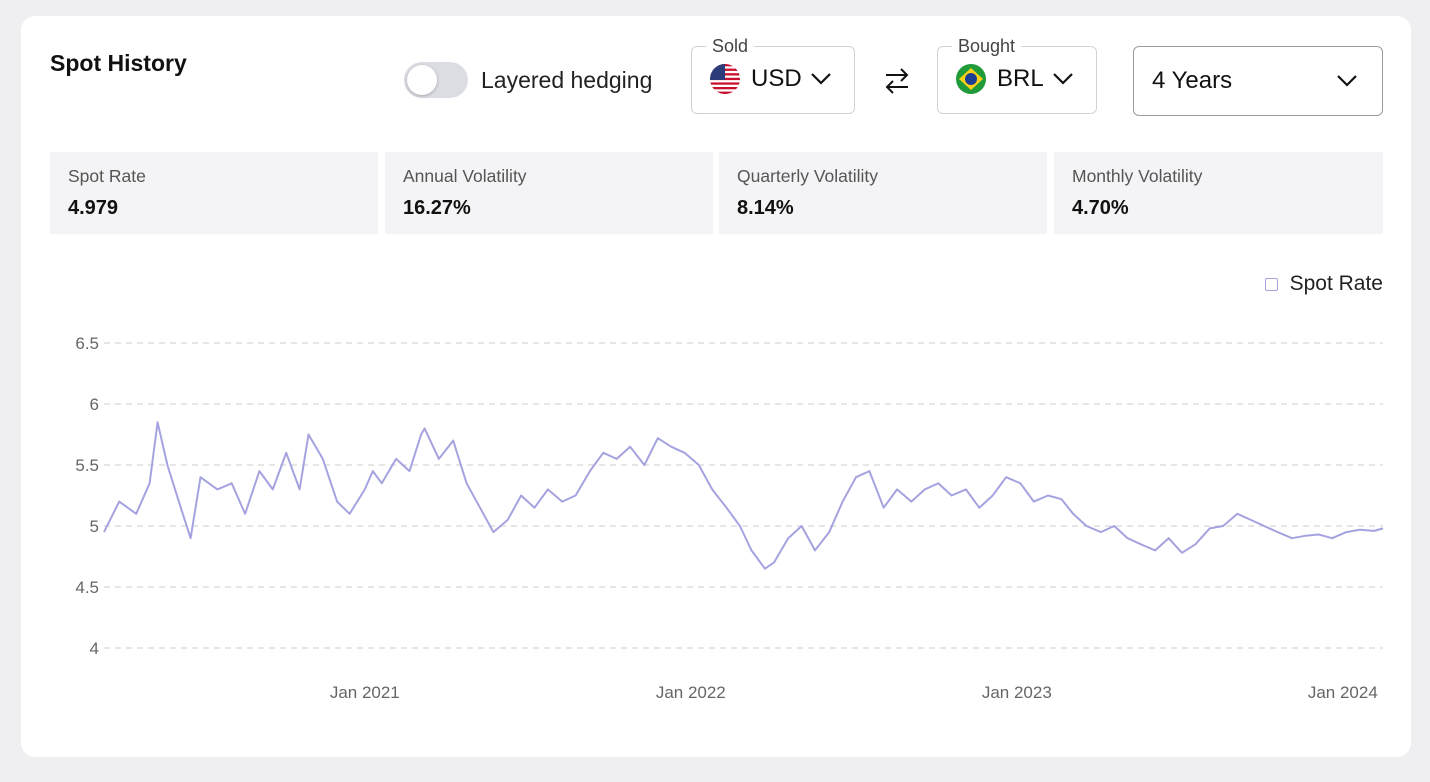 The height and width of the screenshot is (782, 1430). Describe the element at coordinates (971, 79) in the screenshot. I see `brazil-flag-icon` at that location.